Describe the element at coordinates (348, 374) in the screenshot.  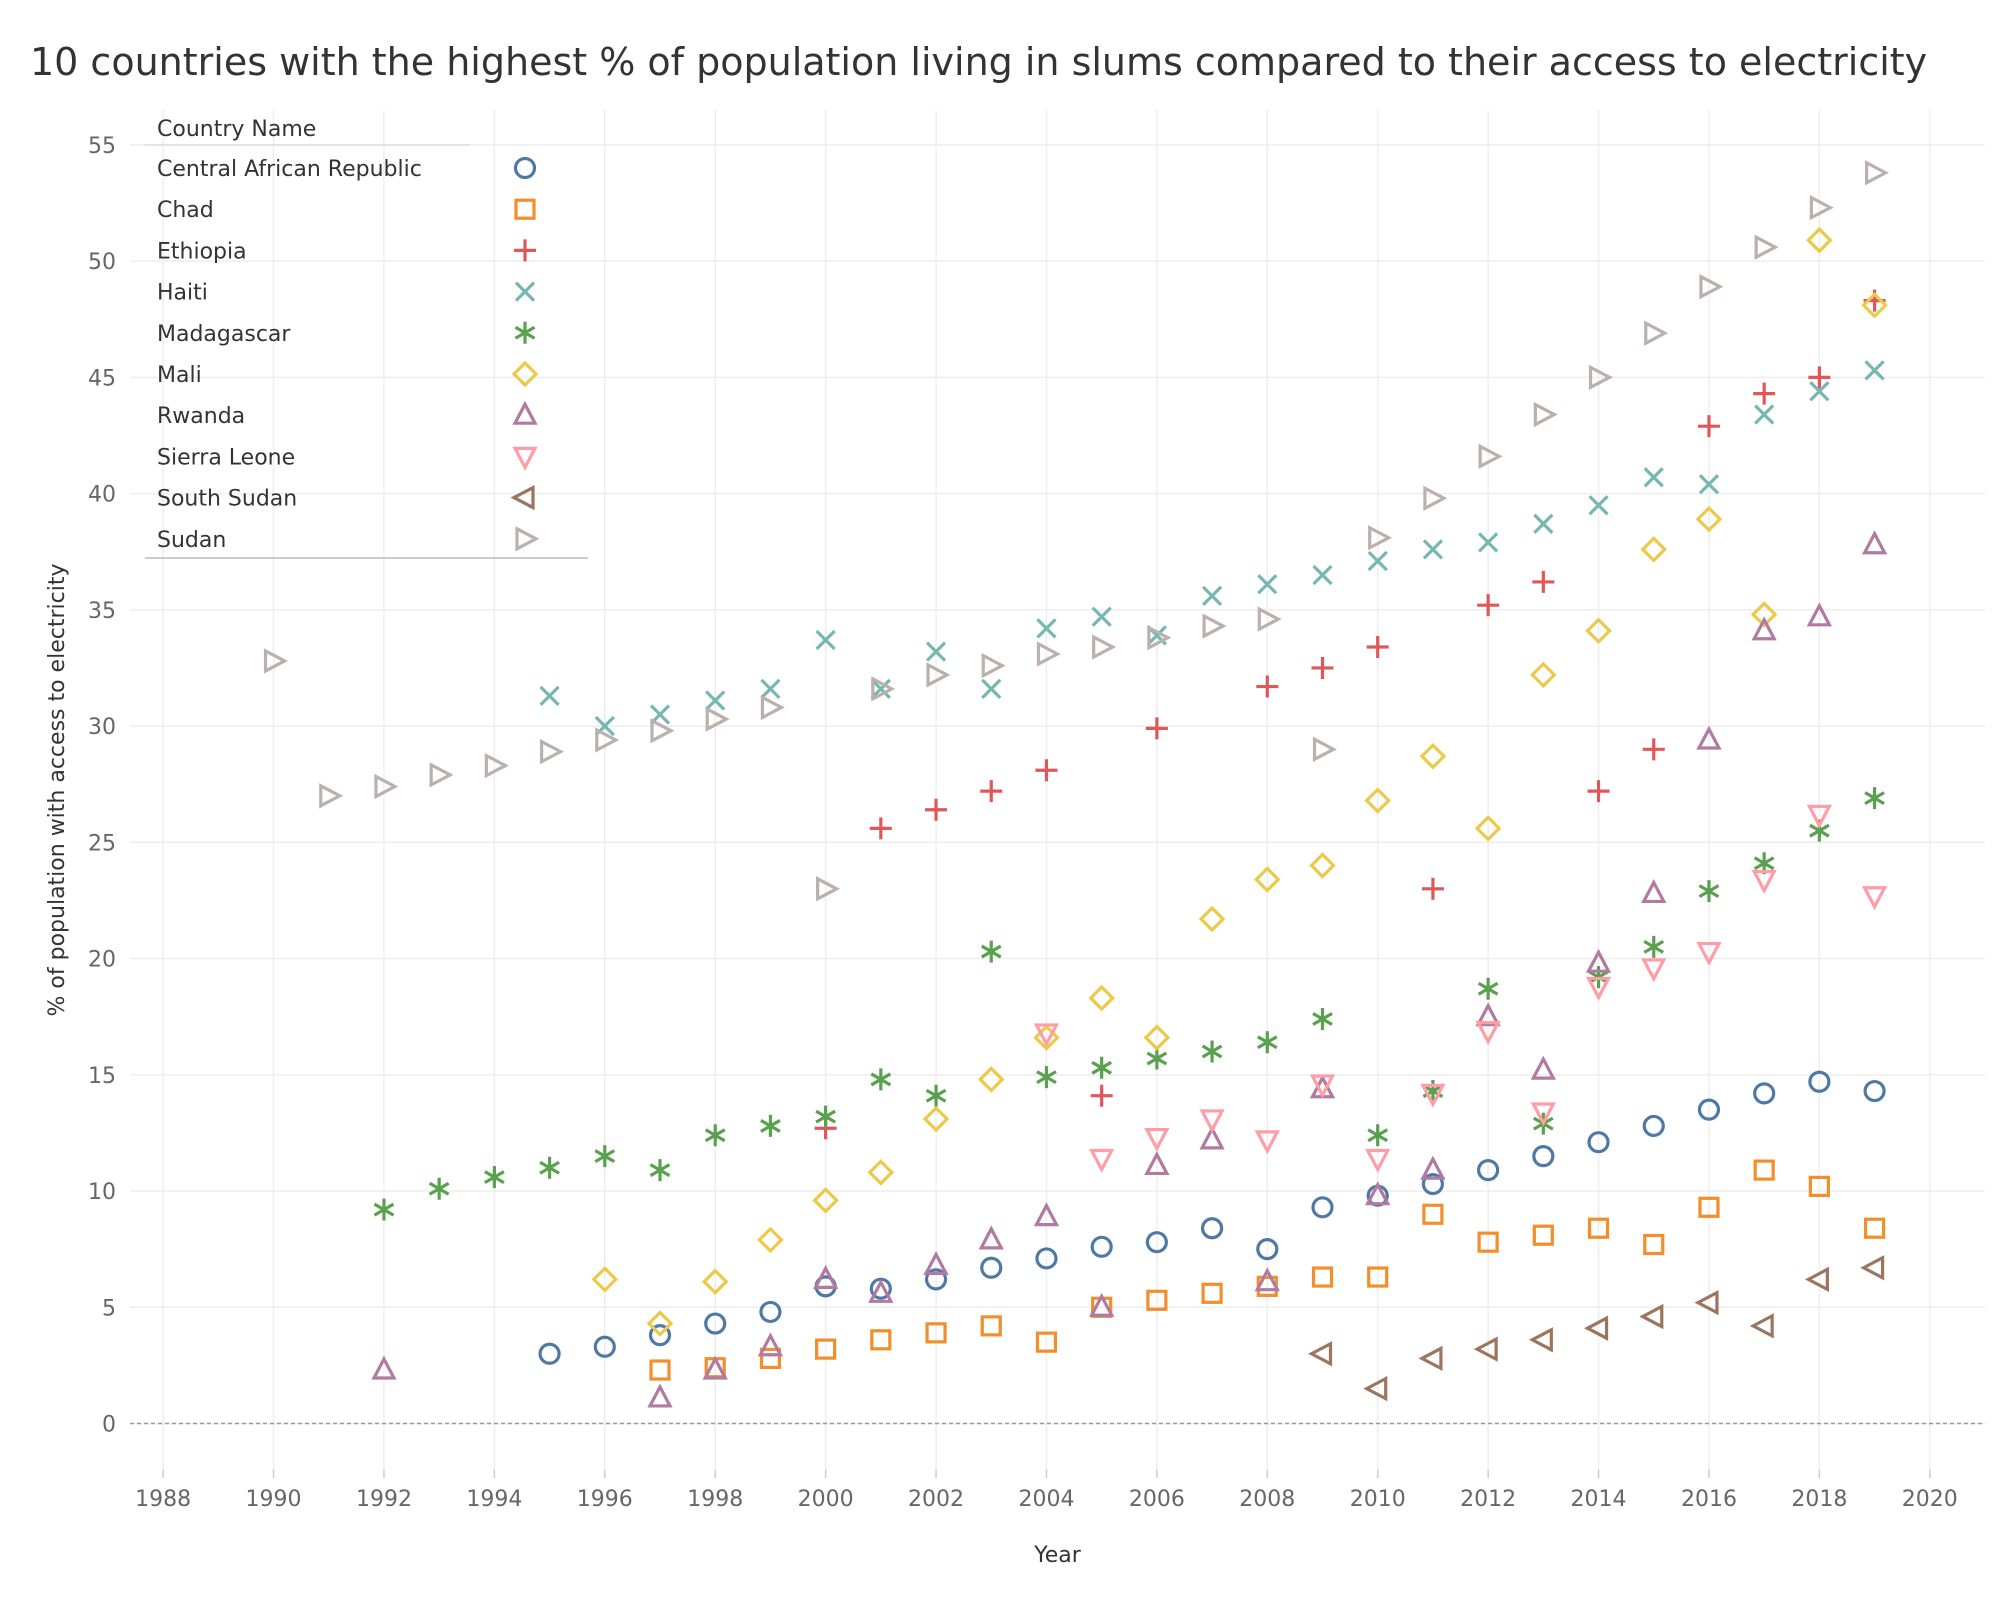
I see `legend-item-mali: Mali` at that location.